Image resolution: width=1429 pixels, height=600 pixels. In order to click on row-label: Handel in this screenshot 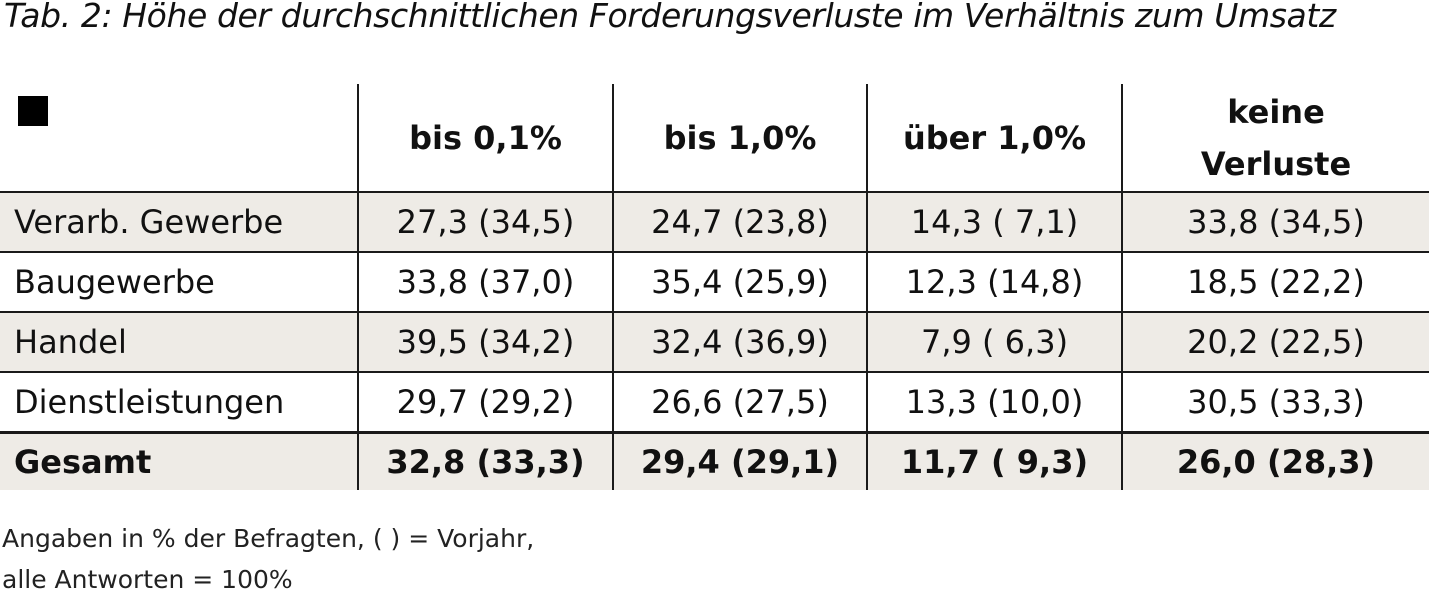, I will do `click(179, 342)`.